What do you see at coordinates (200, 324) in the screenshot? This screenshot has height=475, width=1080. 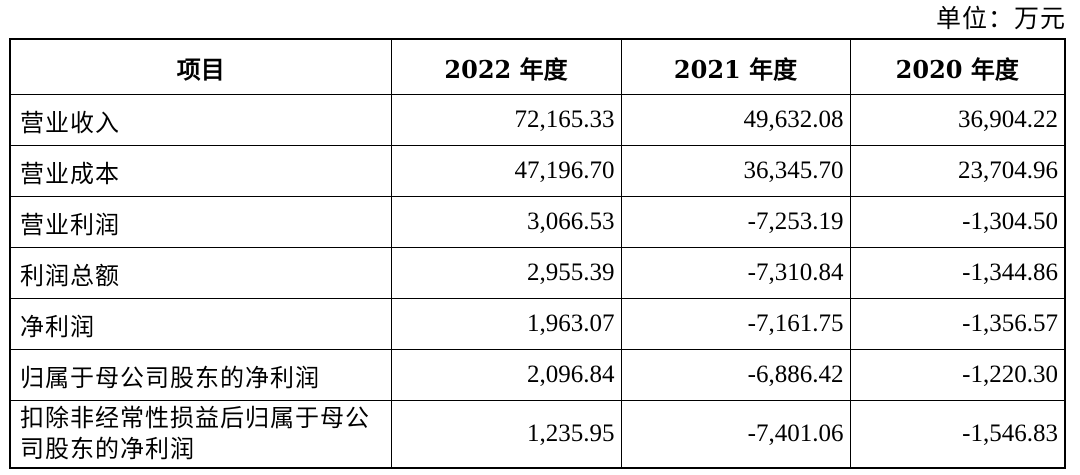 I see `row-label: 净利润` at bounding box center [200, 324].